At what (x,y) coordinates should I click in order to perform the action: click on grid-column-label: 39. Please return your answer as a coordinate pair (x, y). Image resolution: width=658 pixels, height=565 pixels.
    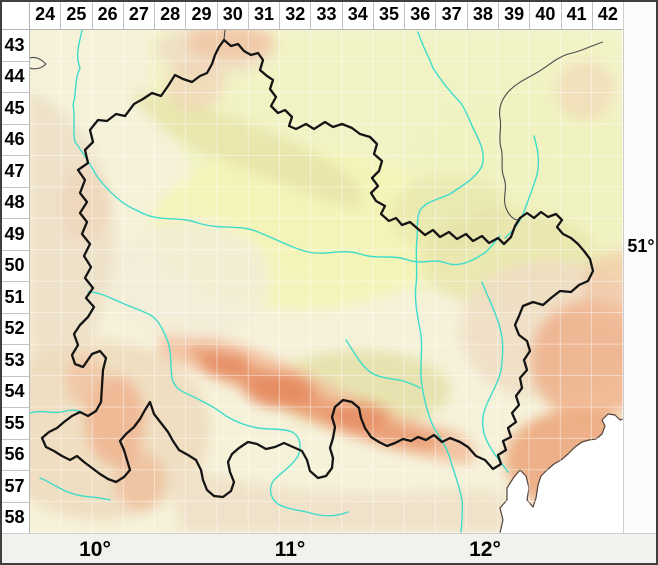
    Looking at the image, I should click on (513, 14).